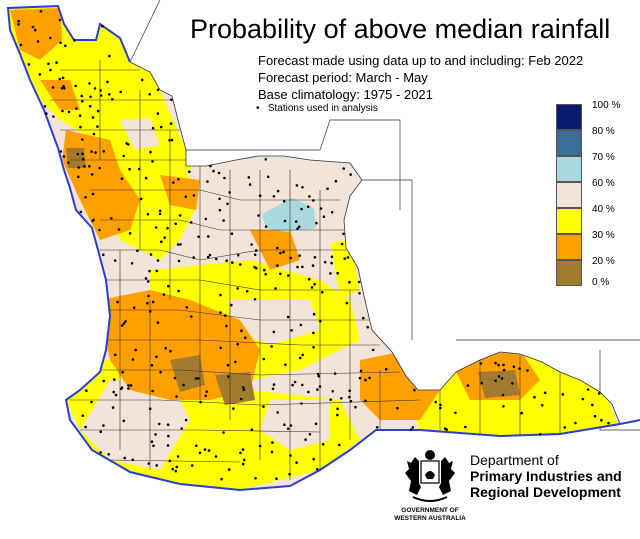 The height and width of the screenshot is (539, 640). What do you see at coordinates (430, 510) in the screenshot?
I see `government-line-1: GOVERNMENT OF` at bounding box center [430, 510].